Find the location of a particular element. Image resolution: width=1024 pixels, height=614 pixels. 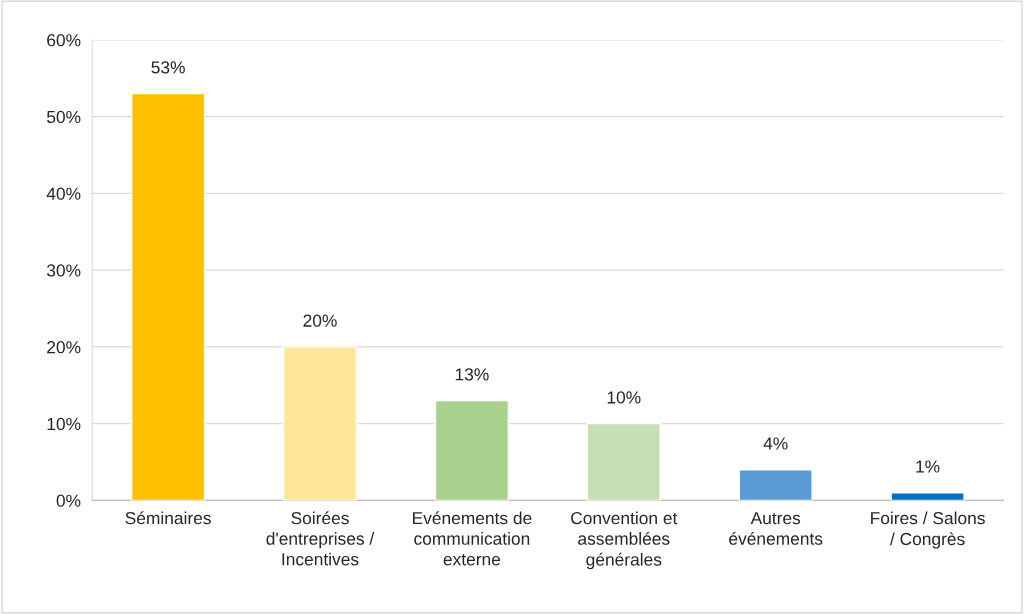

data-label: 53% is located at coordinates (168, 67).